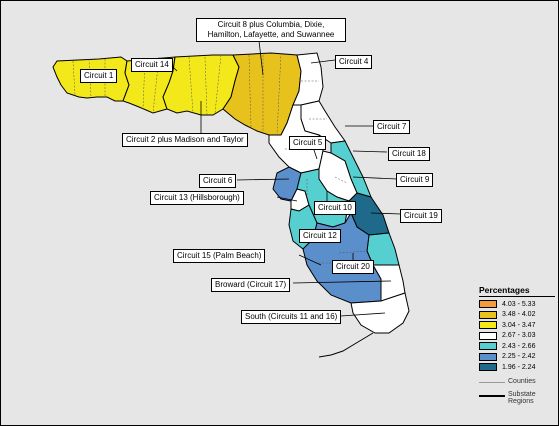 Image resolution: width=559 pixels, height=426 pixels. I want to click on legend-item: 4.03 - 5.33, so click(517, 304).